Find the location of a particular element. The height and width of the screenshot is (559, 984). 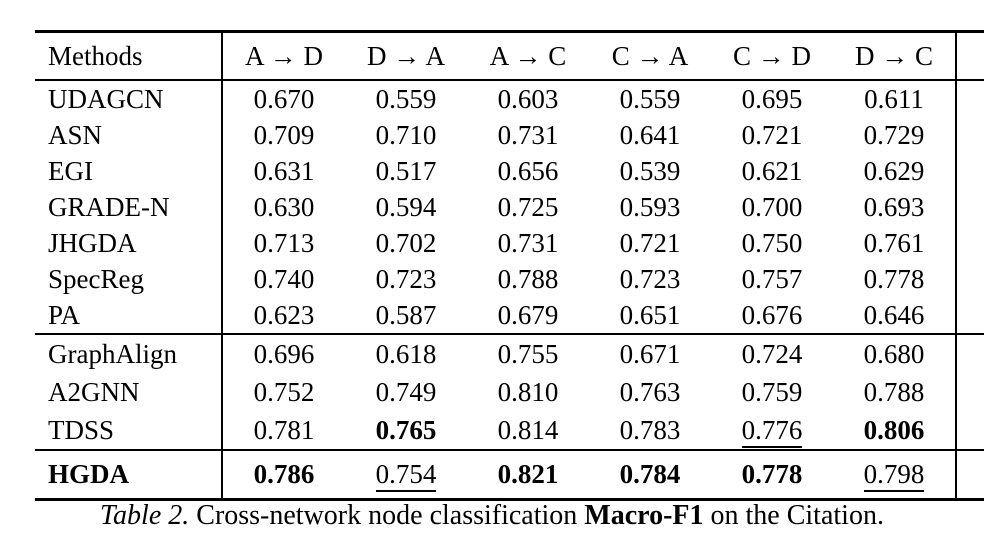

metric-value: 0.749 is located at coordinates (406, 391).